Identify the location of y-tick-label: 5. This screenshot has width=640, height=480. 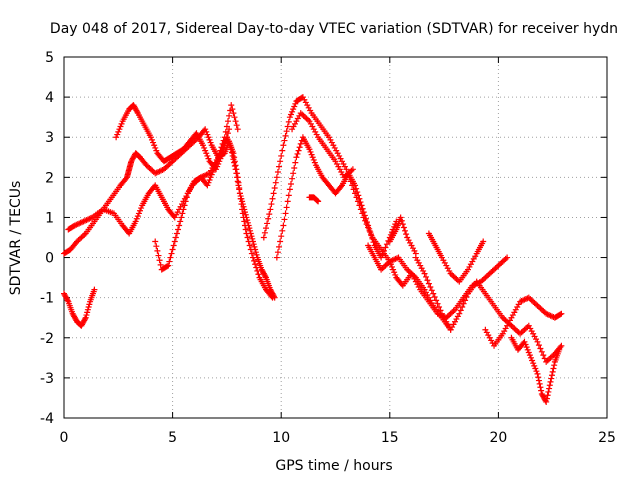
(49, 58).